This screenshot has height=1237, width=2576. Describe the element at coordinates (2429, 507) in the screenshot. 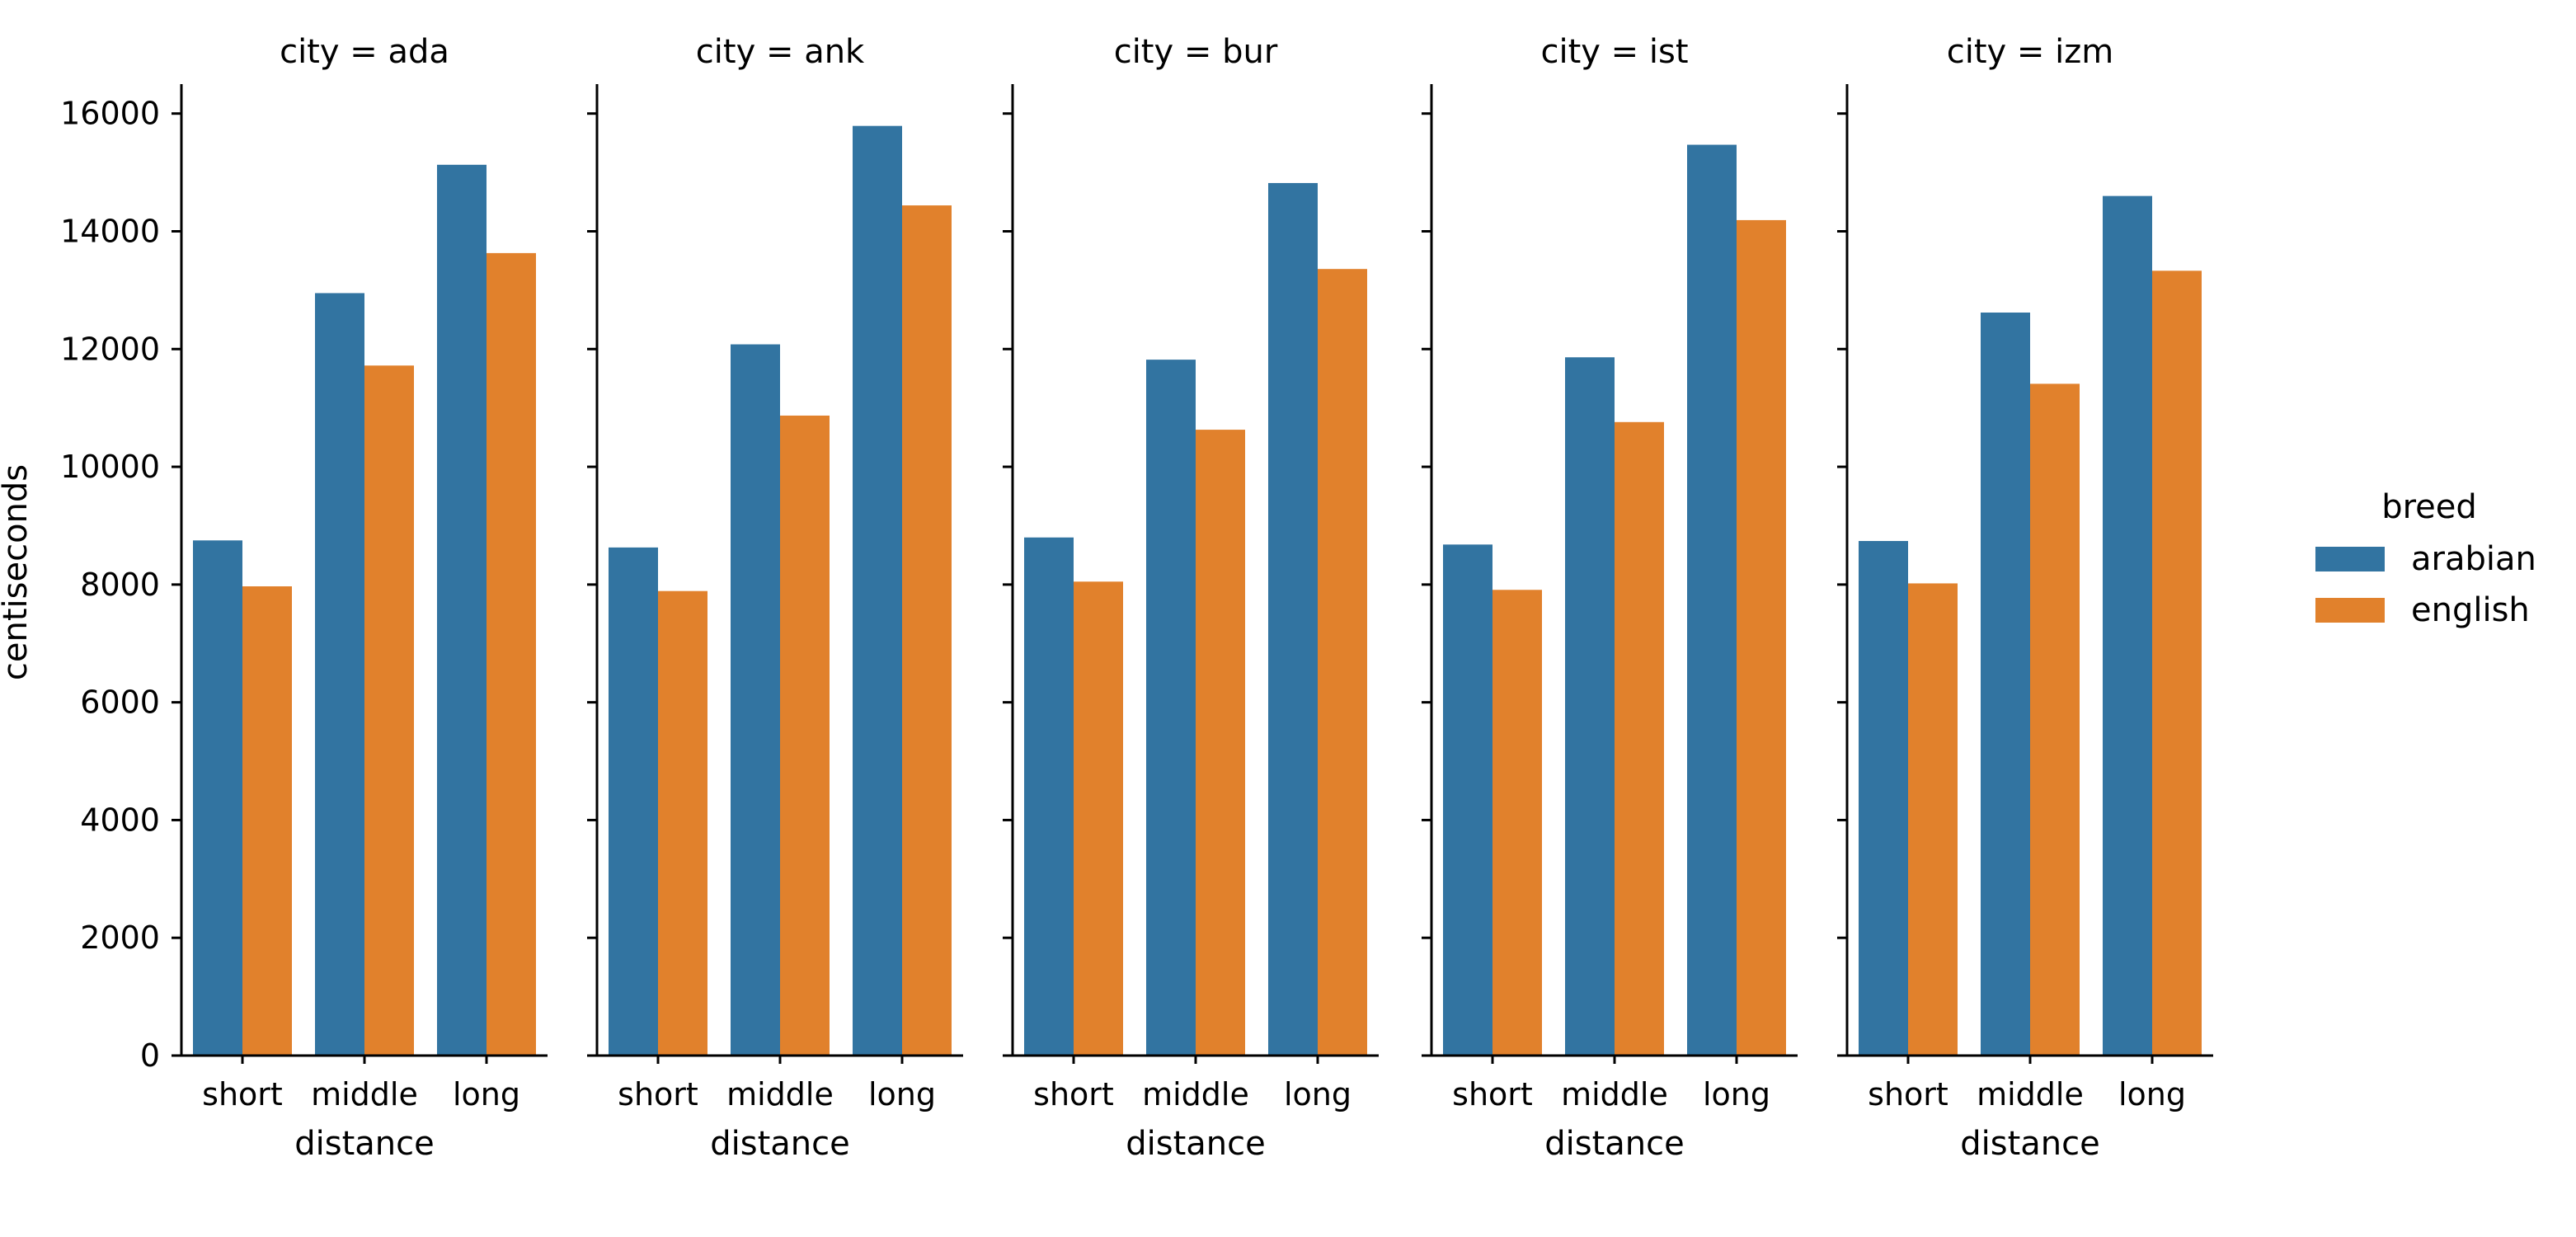

I see `legend-title: breed` at that location.